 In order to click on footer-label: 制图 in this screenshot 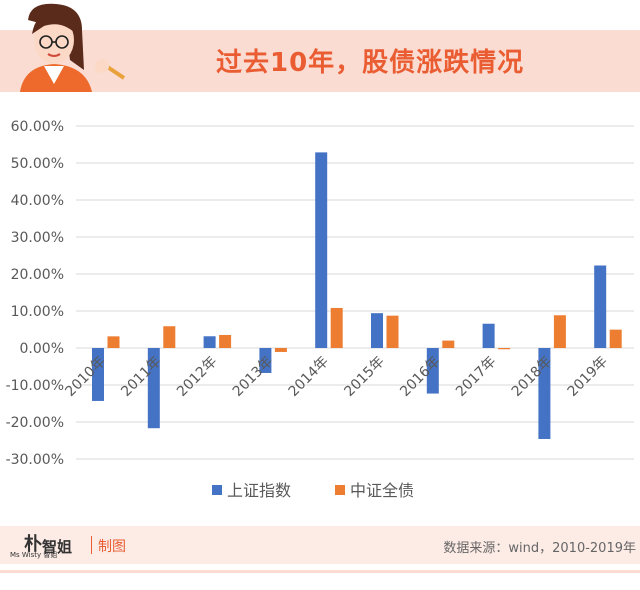, I will do `click(112, 547)`.